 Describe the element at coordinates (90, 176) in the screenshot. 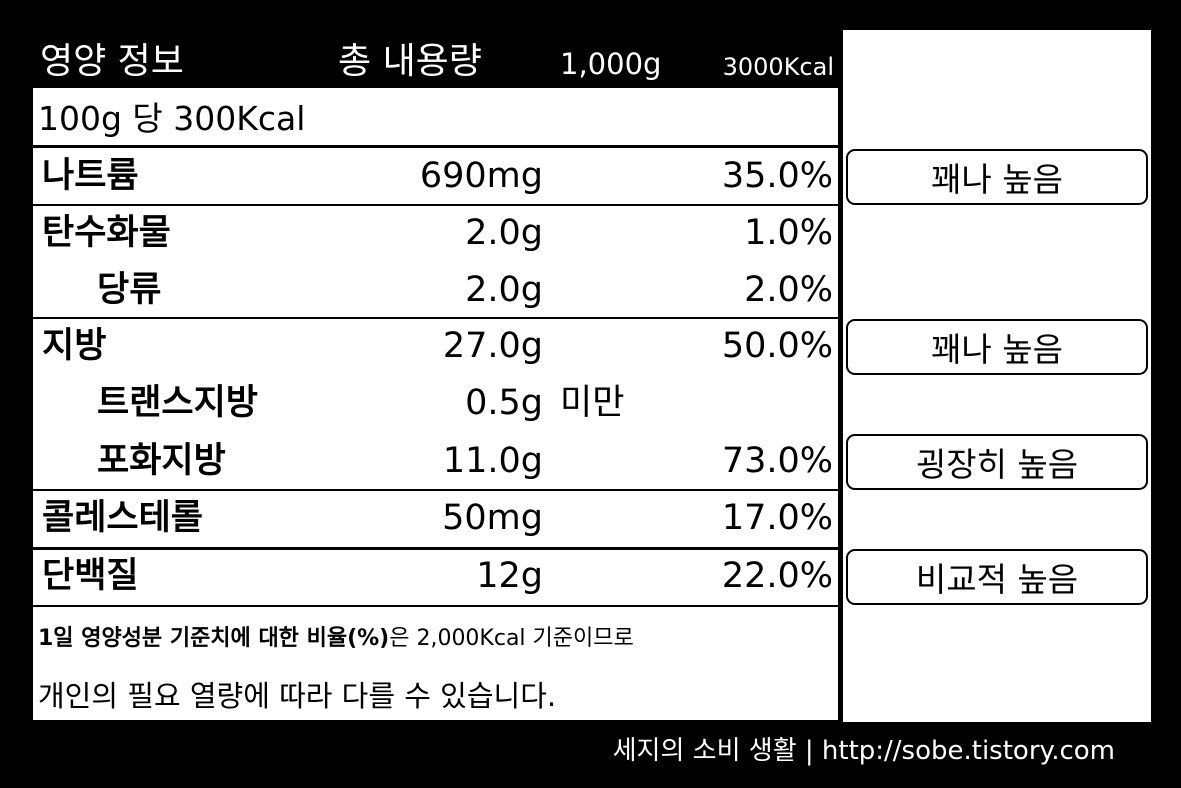

I see `nutrient-name: 나트륨` at that location.